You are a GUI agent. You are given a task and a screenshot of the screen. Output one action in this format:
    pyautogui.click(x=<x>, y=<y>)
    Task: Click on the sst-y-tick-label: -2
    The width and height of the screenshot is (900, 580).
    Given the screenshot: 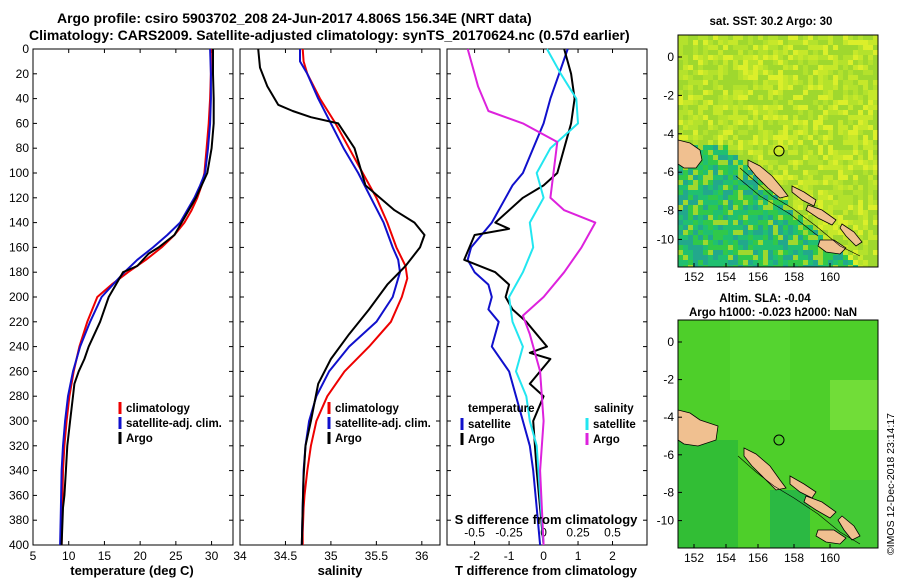 What is the action you would take?
    pyautogui.click(x=668, y=95)
    